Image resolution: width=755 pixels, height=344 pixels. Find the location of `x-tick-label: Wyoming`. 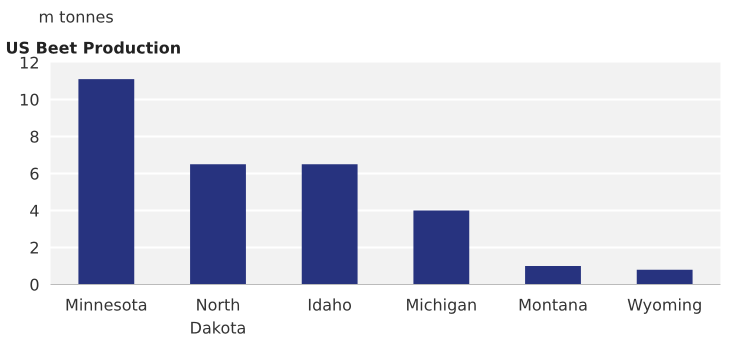

x-tick-label: Wyoming is located at coordinates (664, 305).